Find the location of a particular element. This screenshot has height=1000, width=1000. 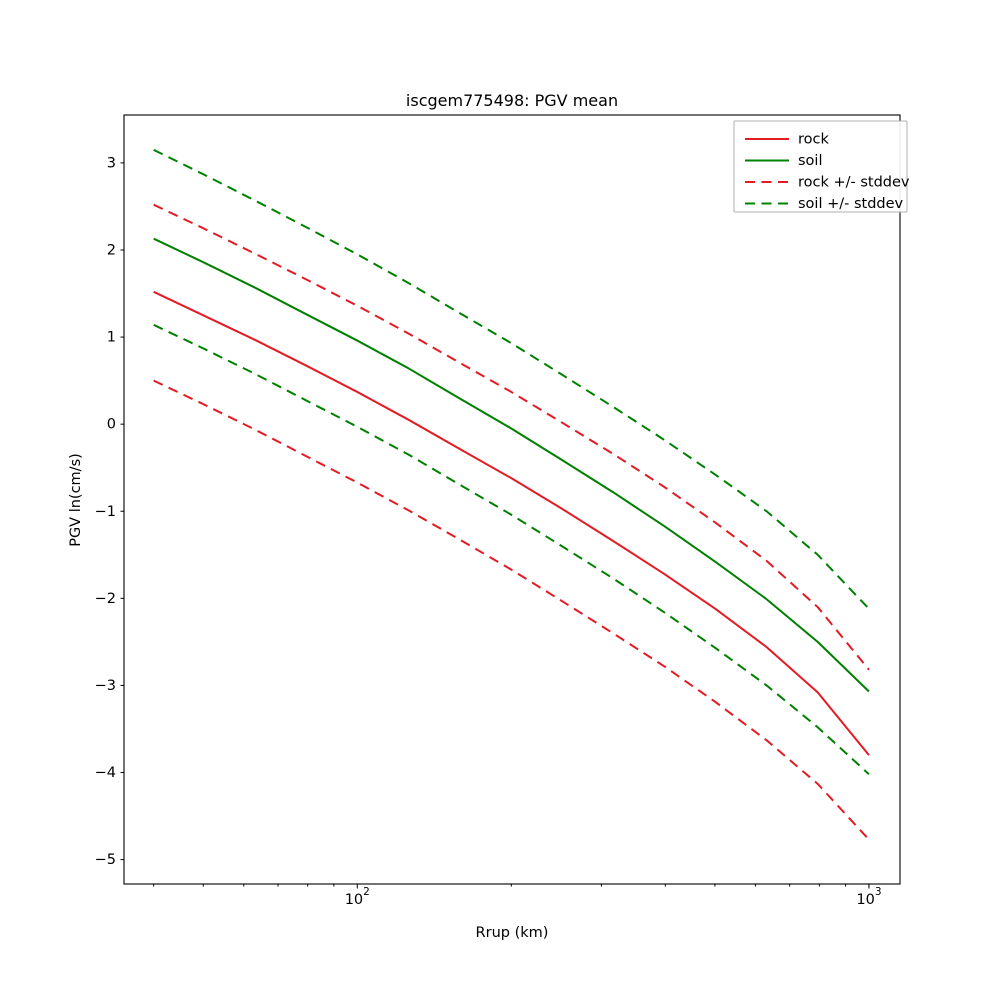

legend-items: rock soil rock +/- stddev soil +/- stddev is located at coordinates (827, 172).